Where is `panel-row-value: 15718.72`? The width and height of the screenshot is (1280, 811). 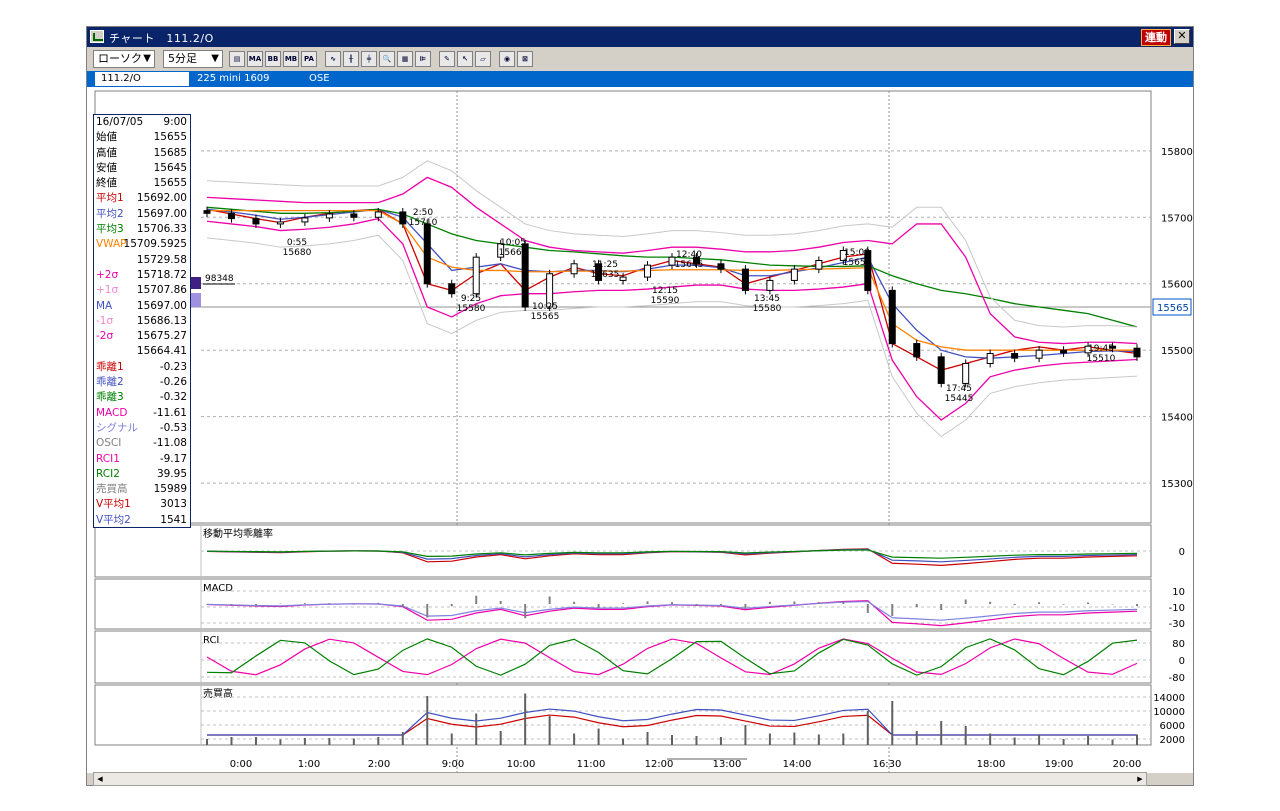 panel-row-value: 15718.72 is located at coordinates (161, 274).